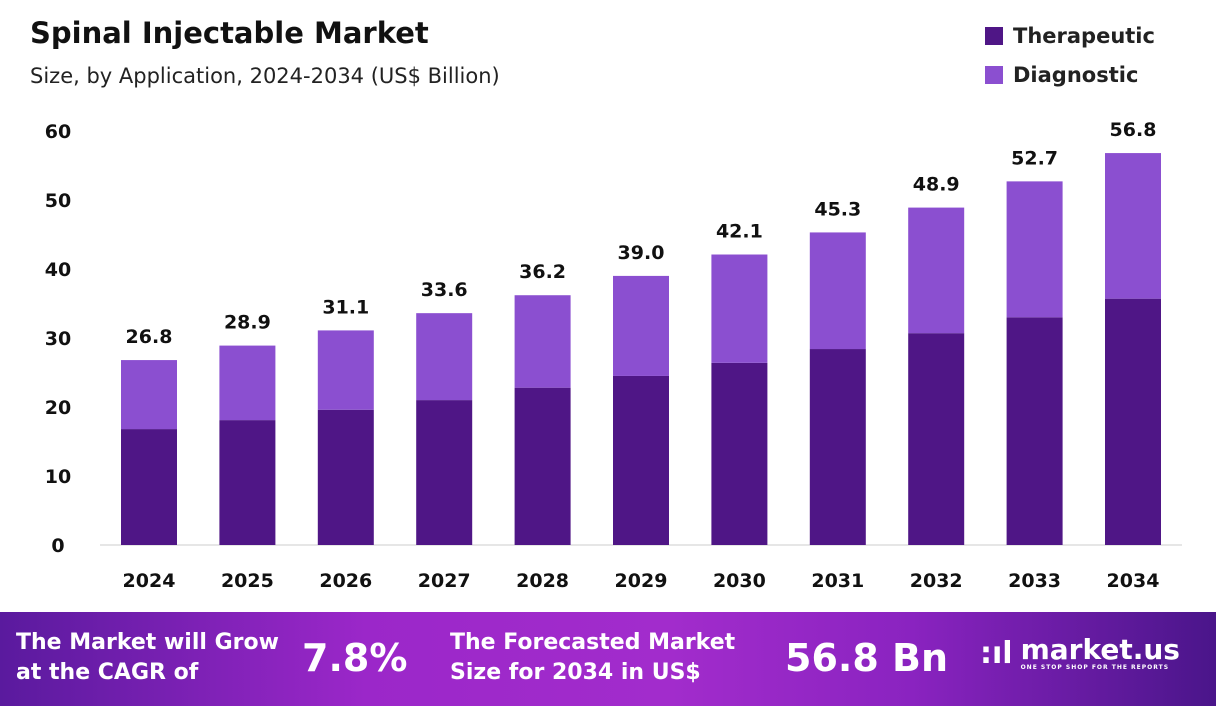  What do you see at coordinates (58, 339) in the screenshot?
I see `y-tick-label: 30` at bounding box center [58, 339].